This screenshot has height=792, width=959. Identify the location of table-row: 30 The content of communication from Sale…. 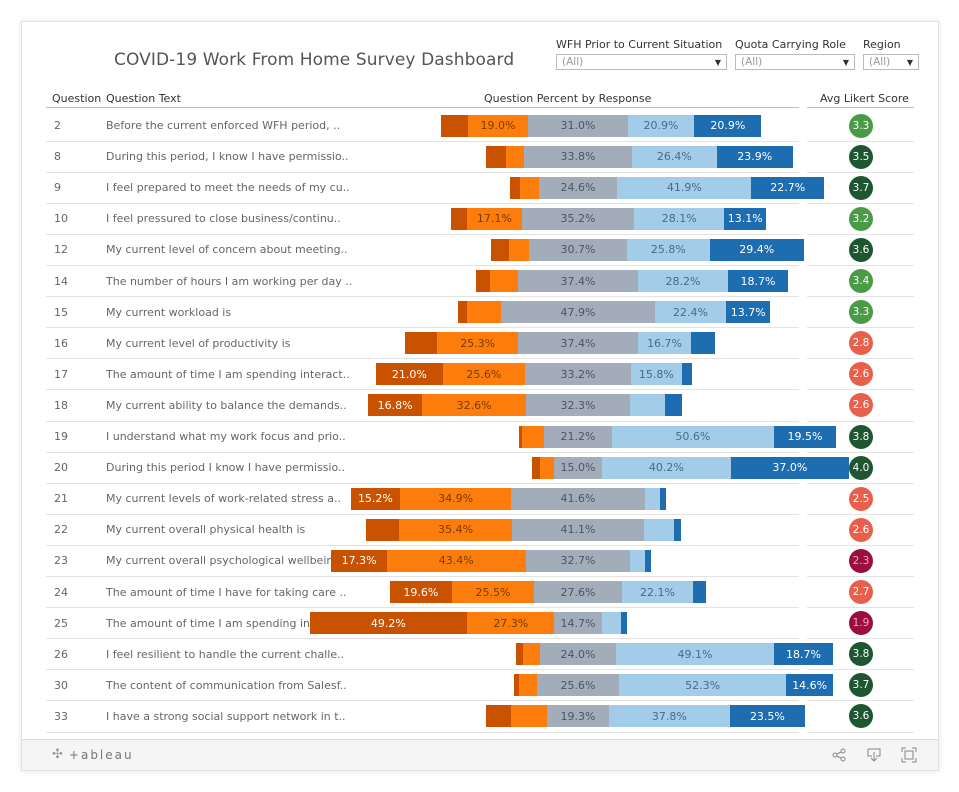
(421, 685).